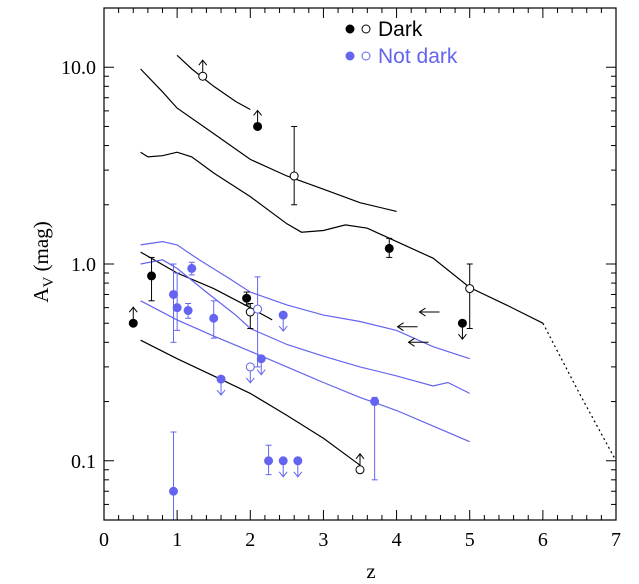 The image size is (639, 584). I want to click on x-tick-label: 3, so click(323, 540).